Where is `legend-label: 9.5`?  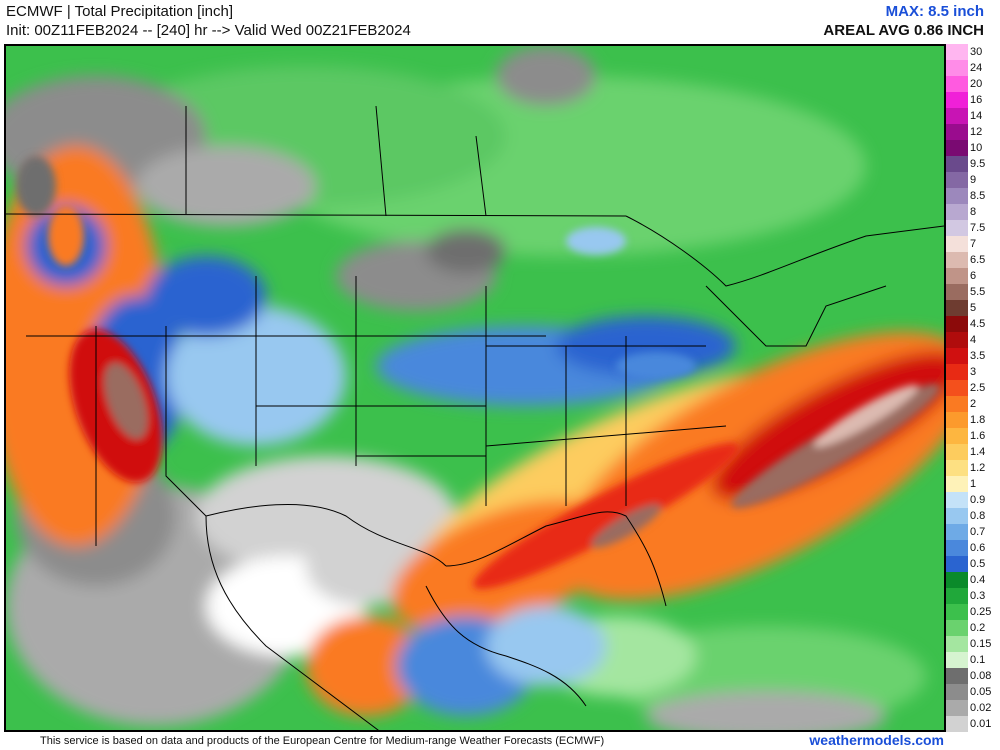 legend-label: 9.5 is located at coordinates (978, 164).